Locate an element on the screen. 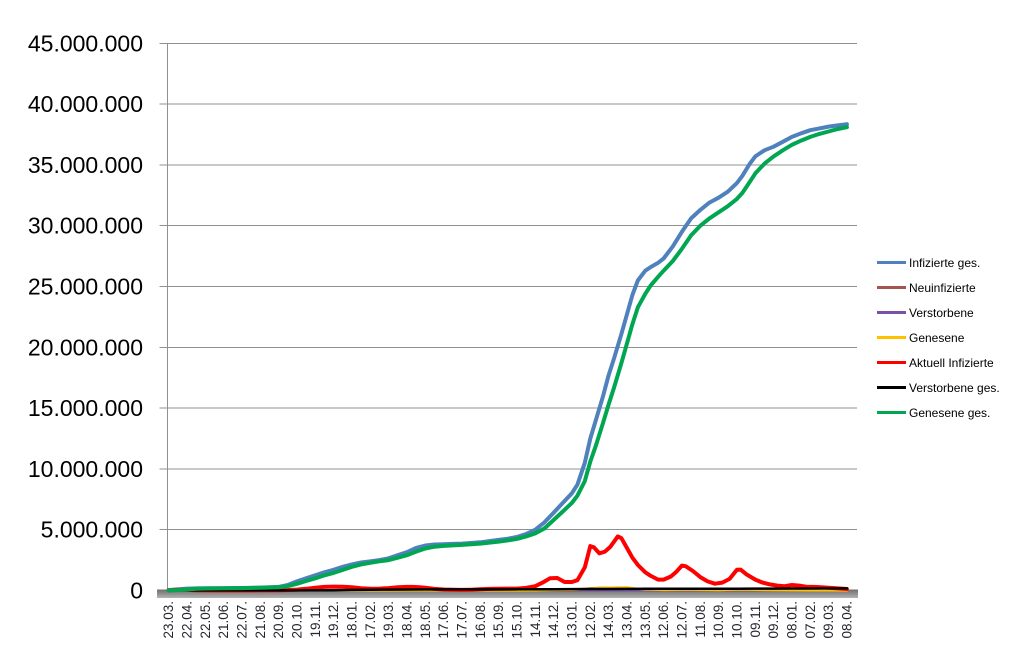  y-axis-label: 10.000.000 is located at coordinates (85, 469).